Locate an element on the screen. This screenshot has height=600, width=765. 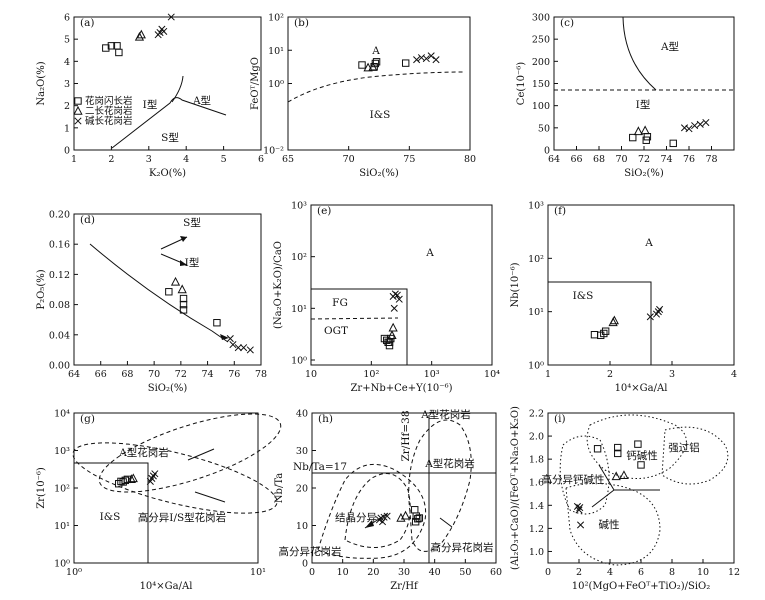
x-tick-label: 5 is located at coordinates (224, 159).